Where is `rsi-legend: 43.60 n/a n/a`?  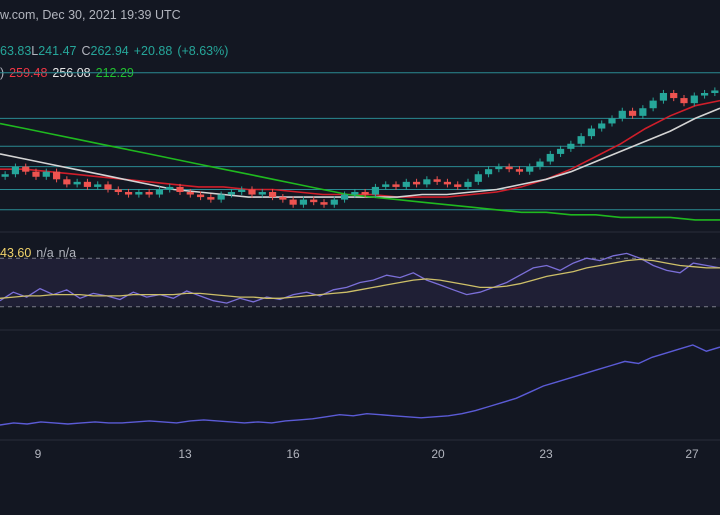 rsi-legend: 43.60 n/a n/a is located at coordinates (38, 253).